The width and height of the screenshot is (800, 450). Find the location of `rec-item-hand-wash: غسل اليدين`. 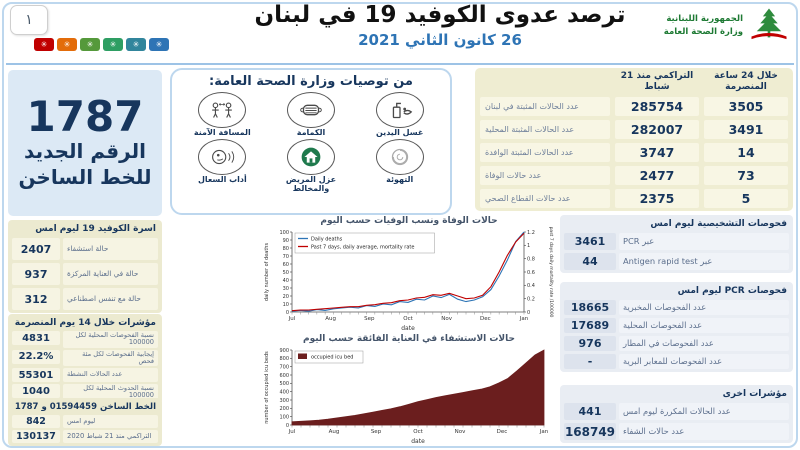

rec-item-hand-wash: غسل اليدين is located at coordinates (399, 114).